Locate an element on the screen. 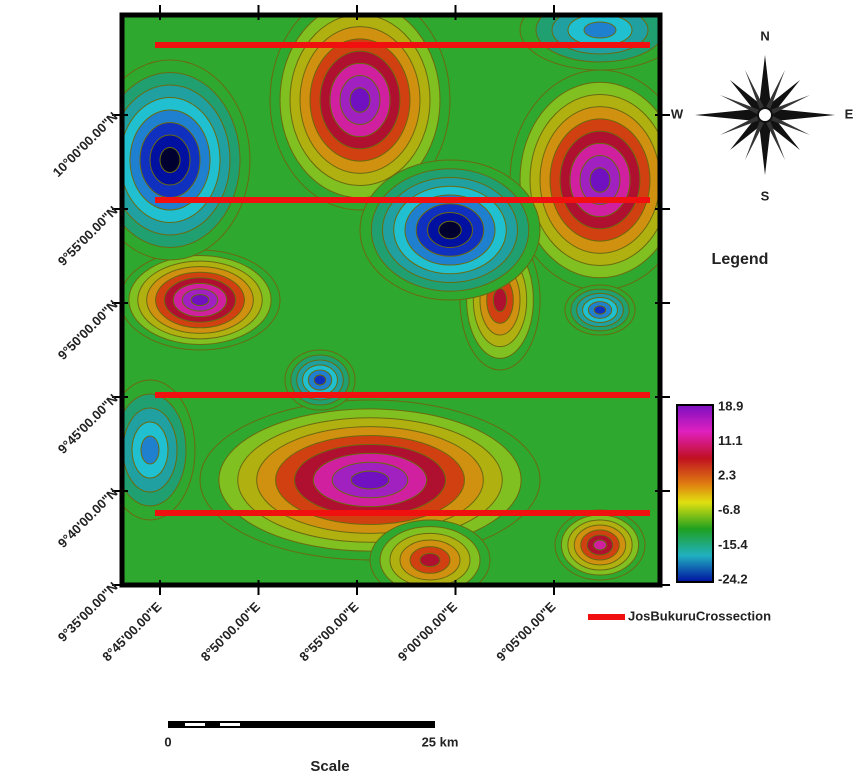 The height and width of the screenshot is (778, 861). scale-end: 25 km is located at coordinates (440, 741).